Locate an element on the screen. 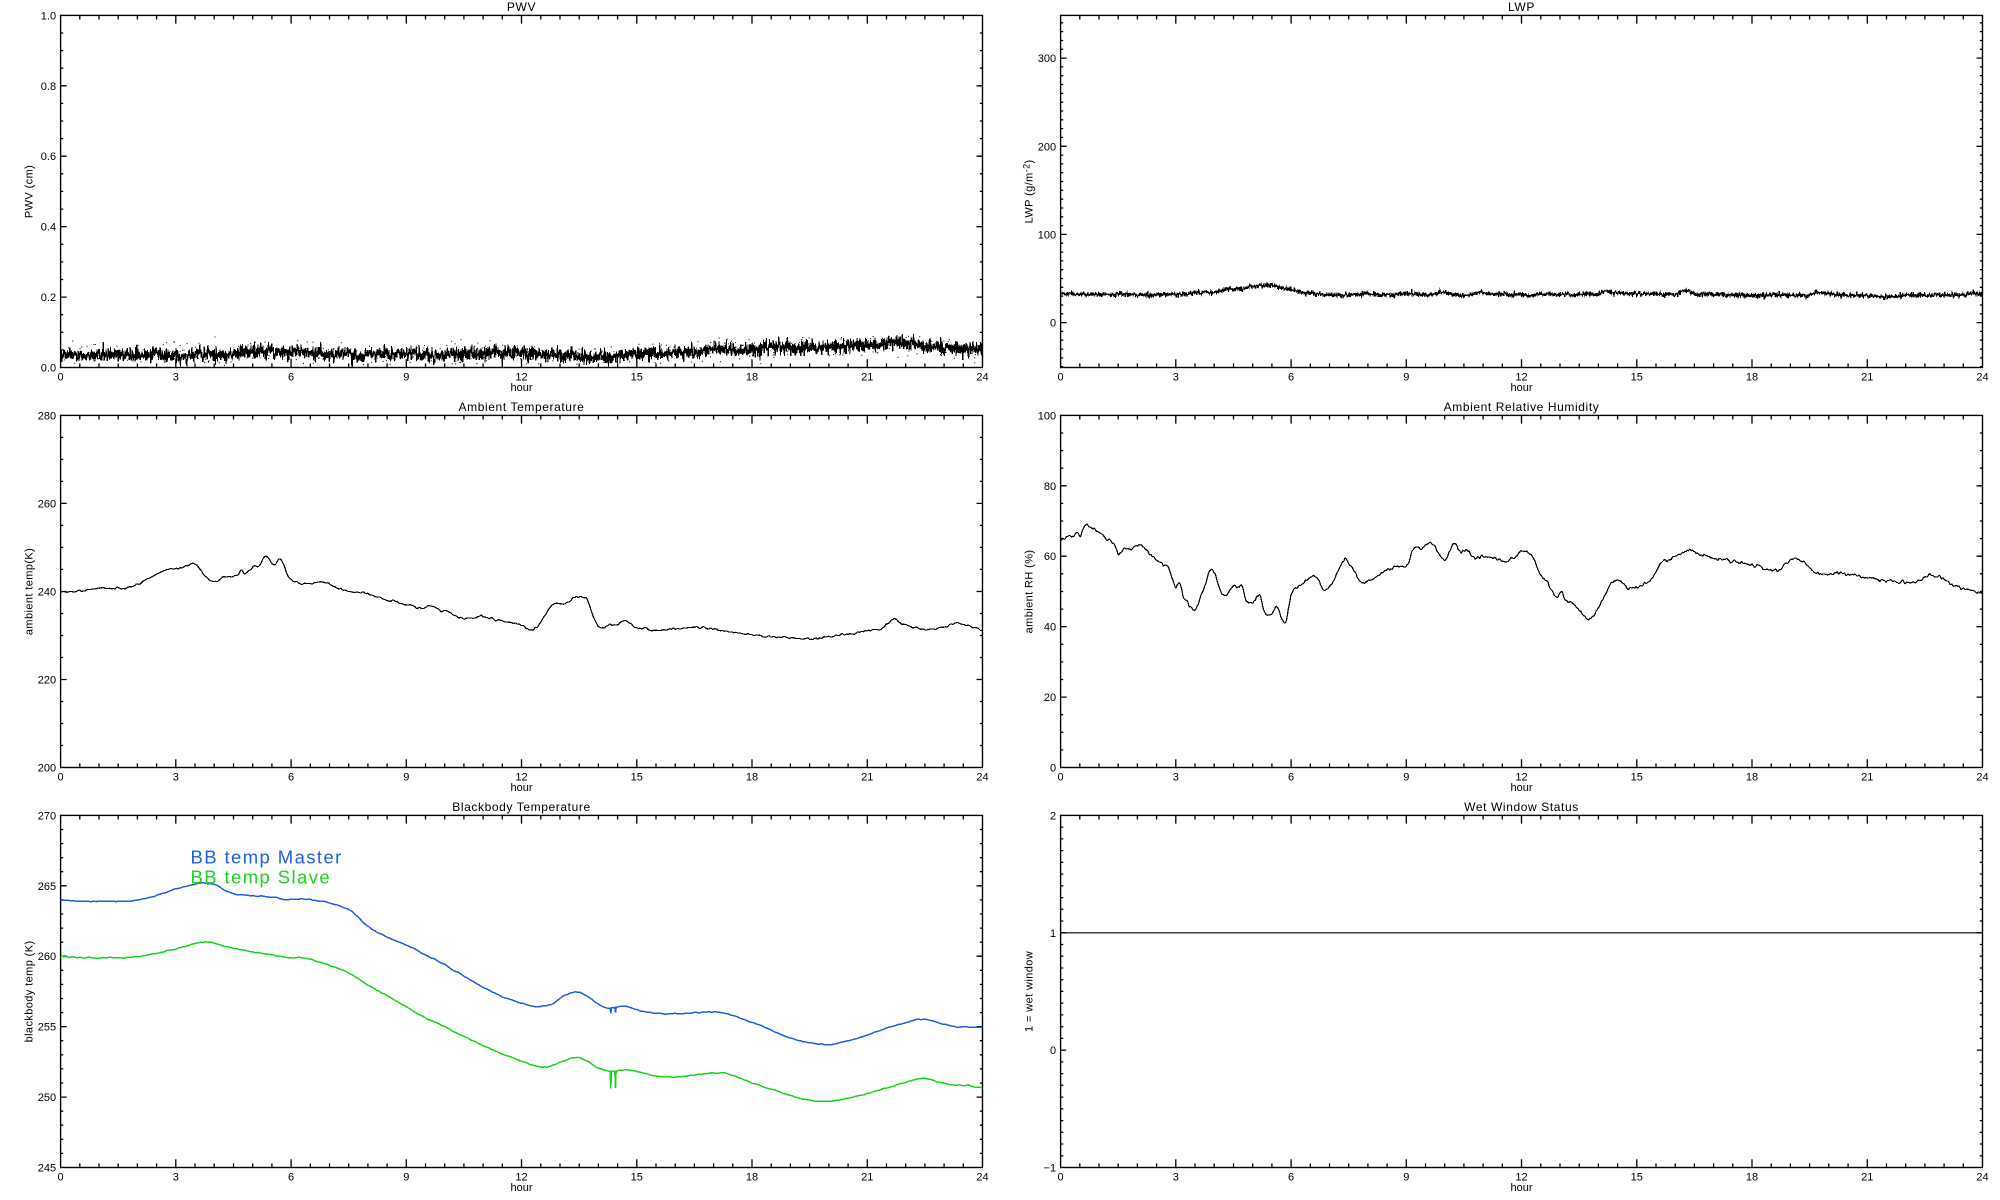 This screenshot has width=2000, height=1200. svg-text: 1 is located at coordinates (1053, 934).